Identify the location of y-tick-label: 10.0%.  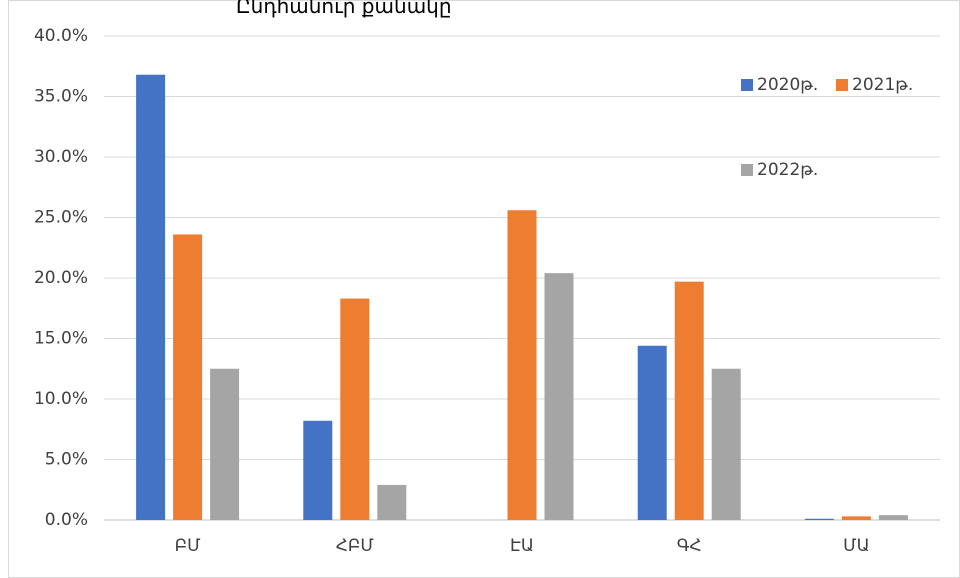
(61, 399).